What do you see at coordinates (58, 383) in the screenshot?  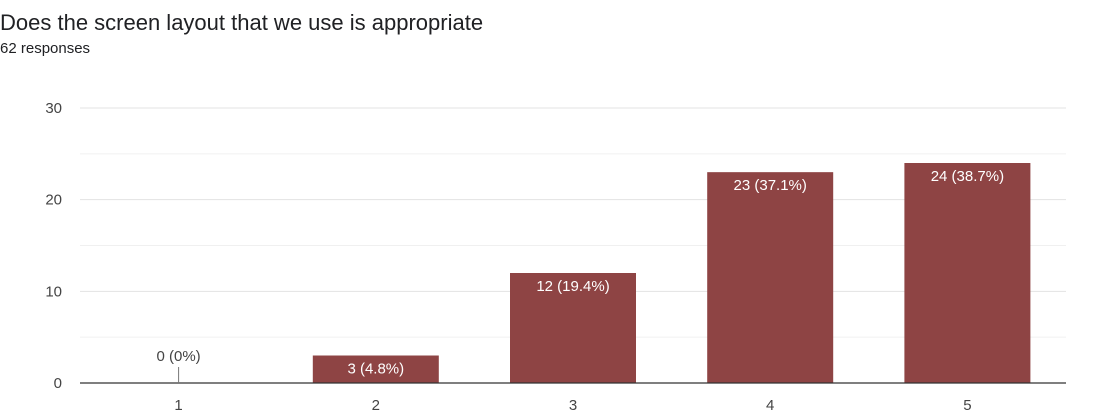 I see `y-tick-label: 0` at bounding box center [58, 383].